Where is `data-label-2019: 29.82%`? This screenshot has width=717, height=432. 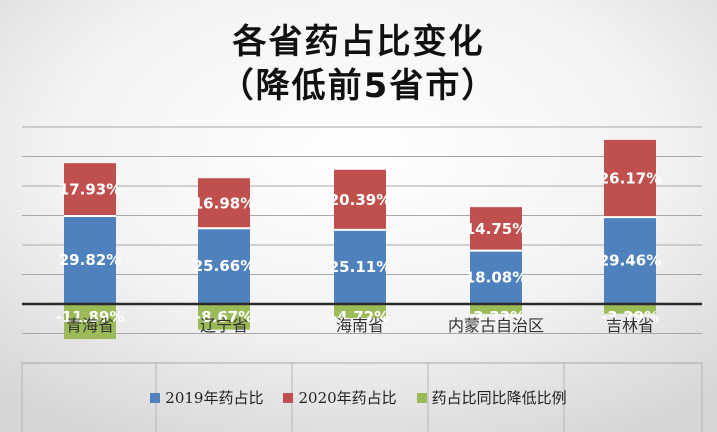 data-label-2019: 29.82% is located at coordinates (90, 260).